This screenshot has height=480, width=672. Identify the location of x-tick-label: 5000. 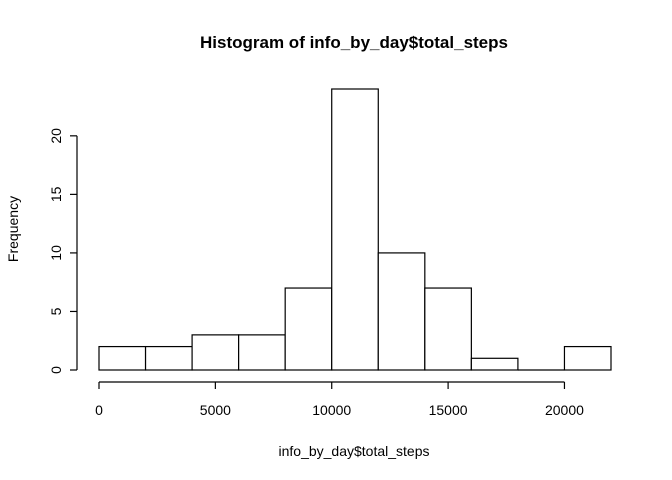
(215, 410).